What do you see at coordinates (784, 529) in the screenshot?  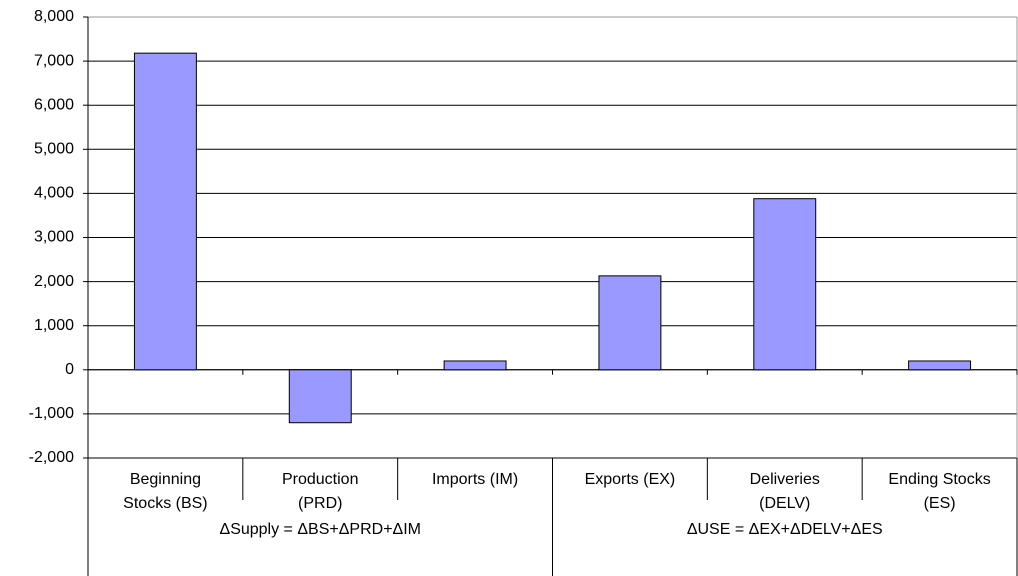 I see `group-label: ΔUSE = ΔEX+ΔDELV+ΔES` at bounding box center [784, 529].